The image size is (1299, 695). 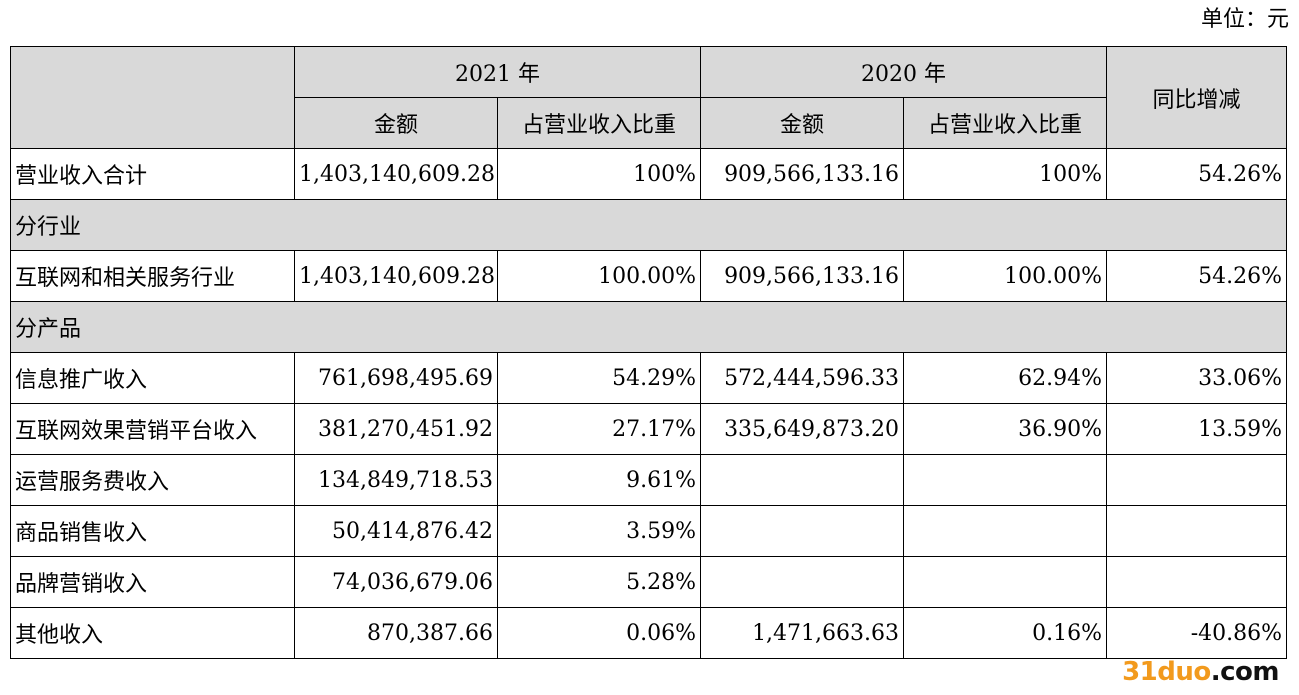 What do you see at coordinates (1245, 672) in the screenshot?
I see `watermark-part-2: .com` at bounding box center [1245, 672].